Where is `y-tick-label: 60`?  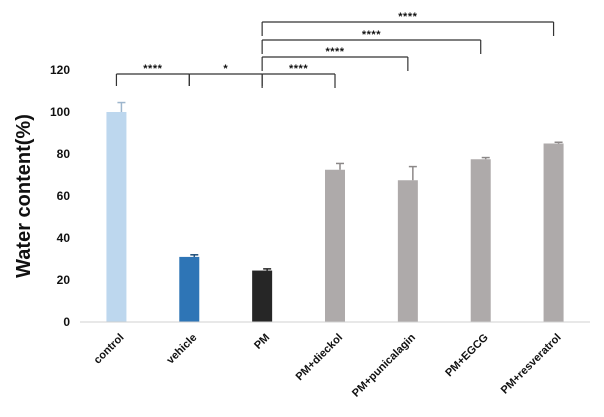
y-tick-label: 60 is located at coordinates (64, 196).